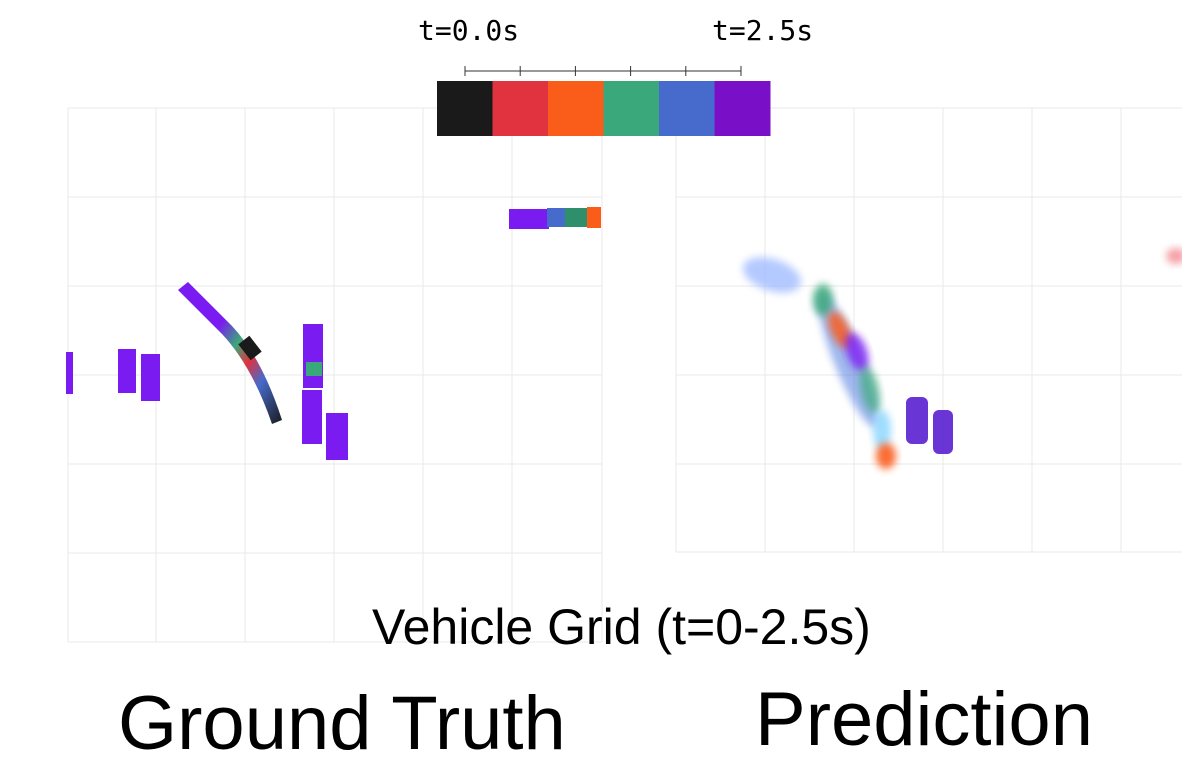 The width and height of the screenshot is (1182, 767). Describe the element at coordinates (621, 627) in the screenshot. I see `figure-caption: Vehicle Grid (t=0-2.5s)` at that location.